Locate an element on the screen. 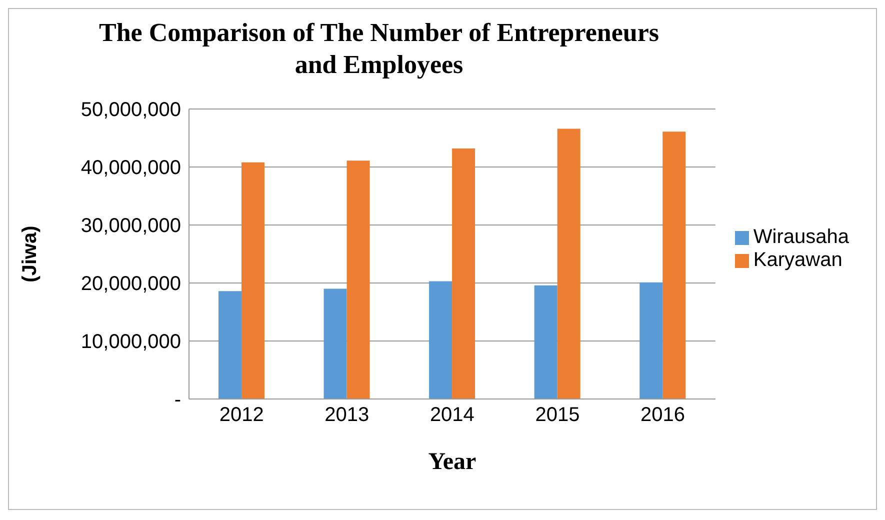  y-tick-label: 10,000,000 is located at coordinates (130, 342).